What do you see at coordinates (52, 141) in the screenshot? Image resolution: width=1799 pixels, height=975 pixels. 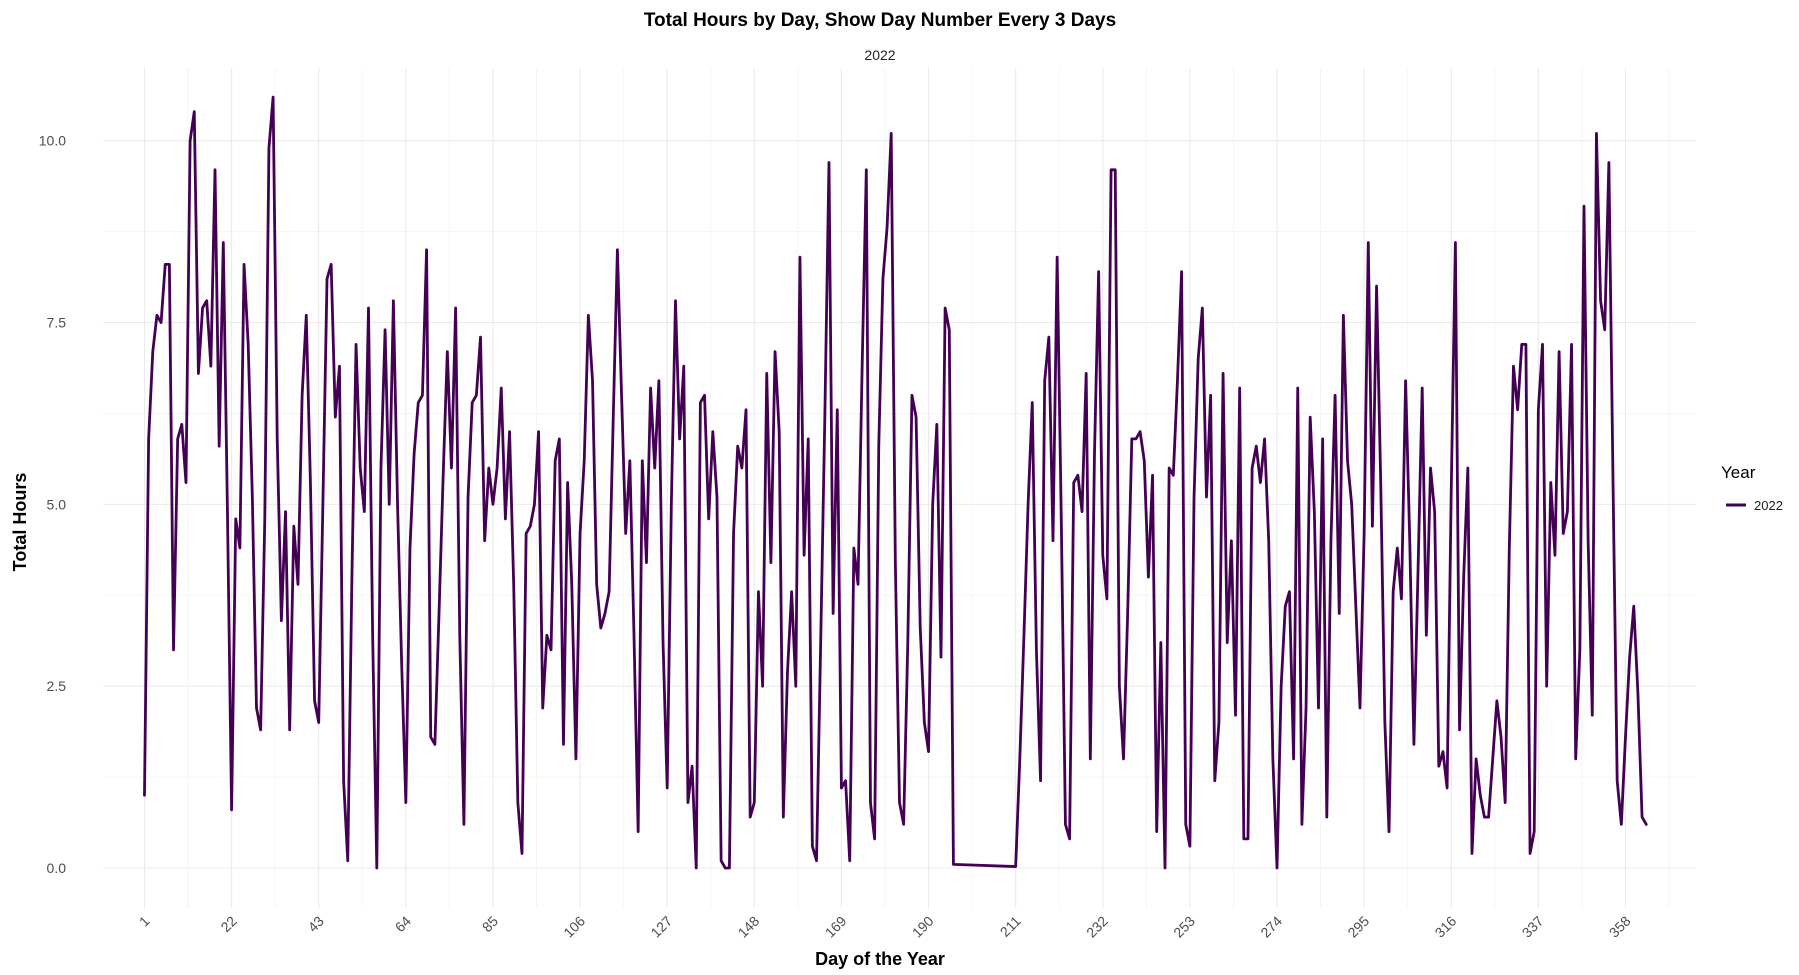 I see `y-tick-label: 10.0` at bounding box center [52, 141].